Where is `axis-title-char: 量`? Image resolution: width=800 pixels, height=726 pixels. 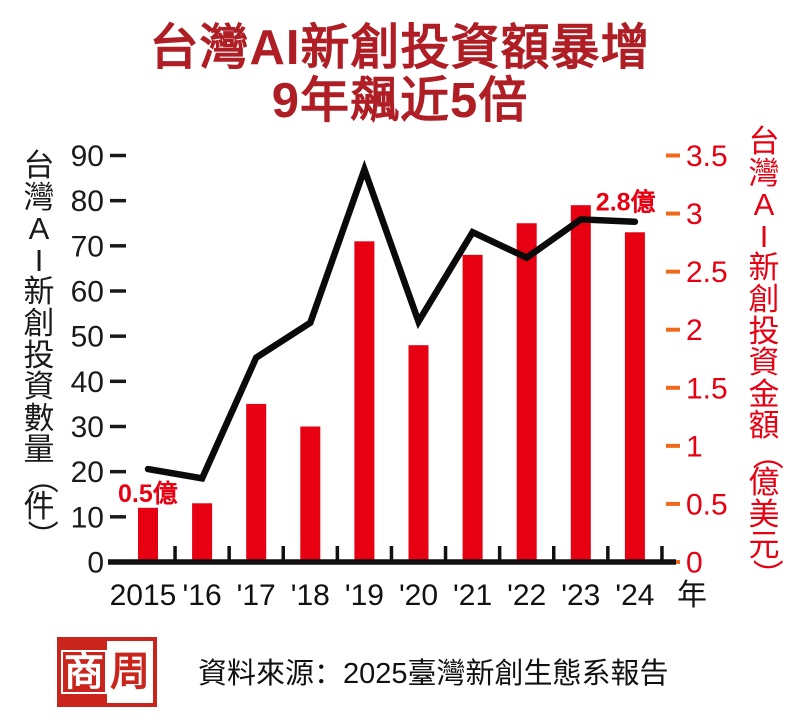 axis-title-char: 量 is located at coordinates (39, 450).